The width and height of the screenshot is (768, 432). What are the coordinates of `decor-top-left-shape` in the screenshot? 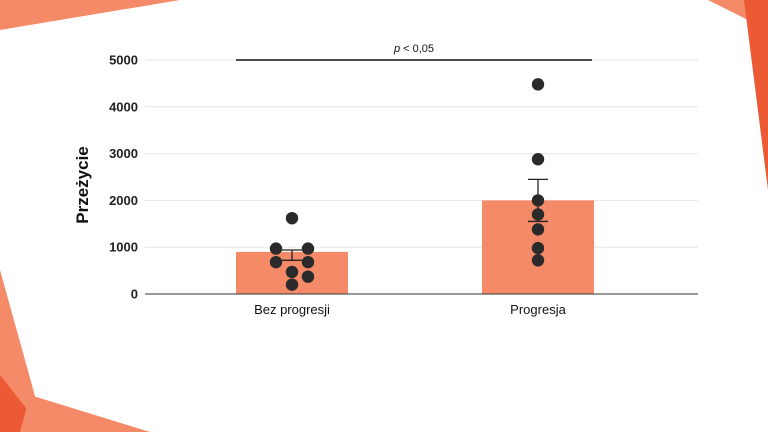 It's located at (90, 15).